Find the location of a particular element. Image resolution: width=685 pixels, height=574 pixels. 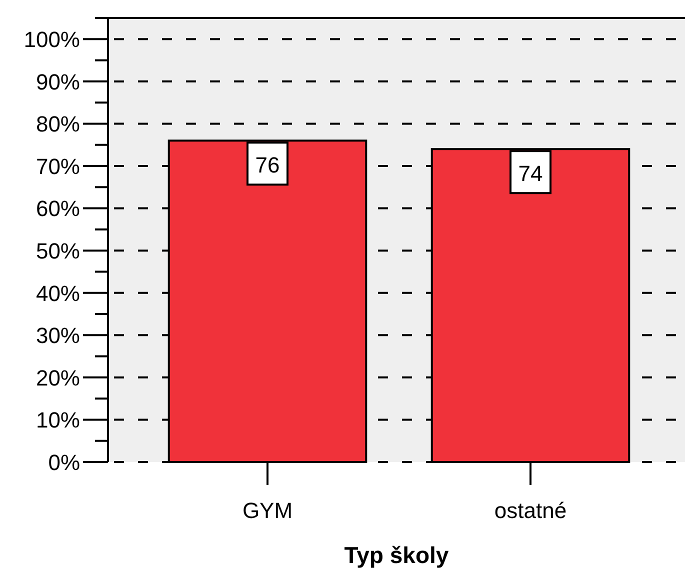

y-tick-label: 10% is located at coordinates (58, 420).